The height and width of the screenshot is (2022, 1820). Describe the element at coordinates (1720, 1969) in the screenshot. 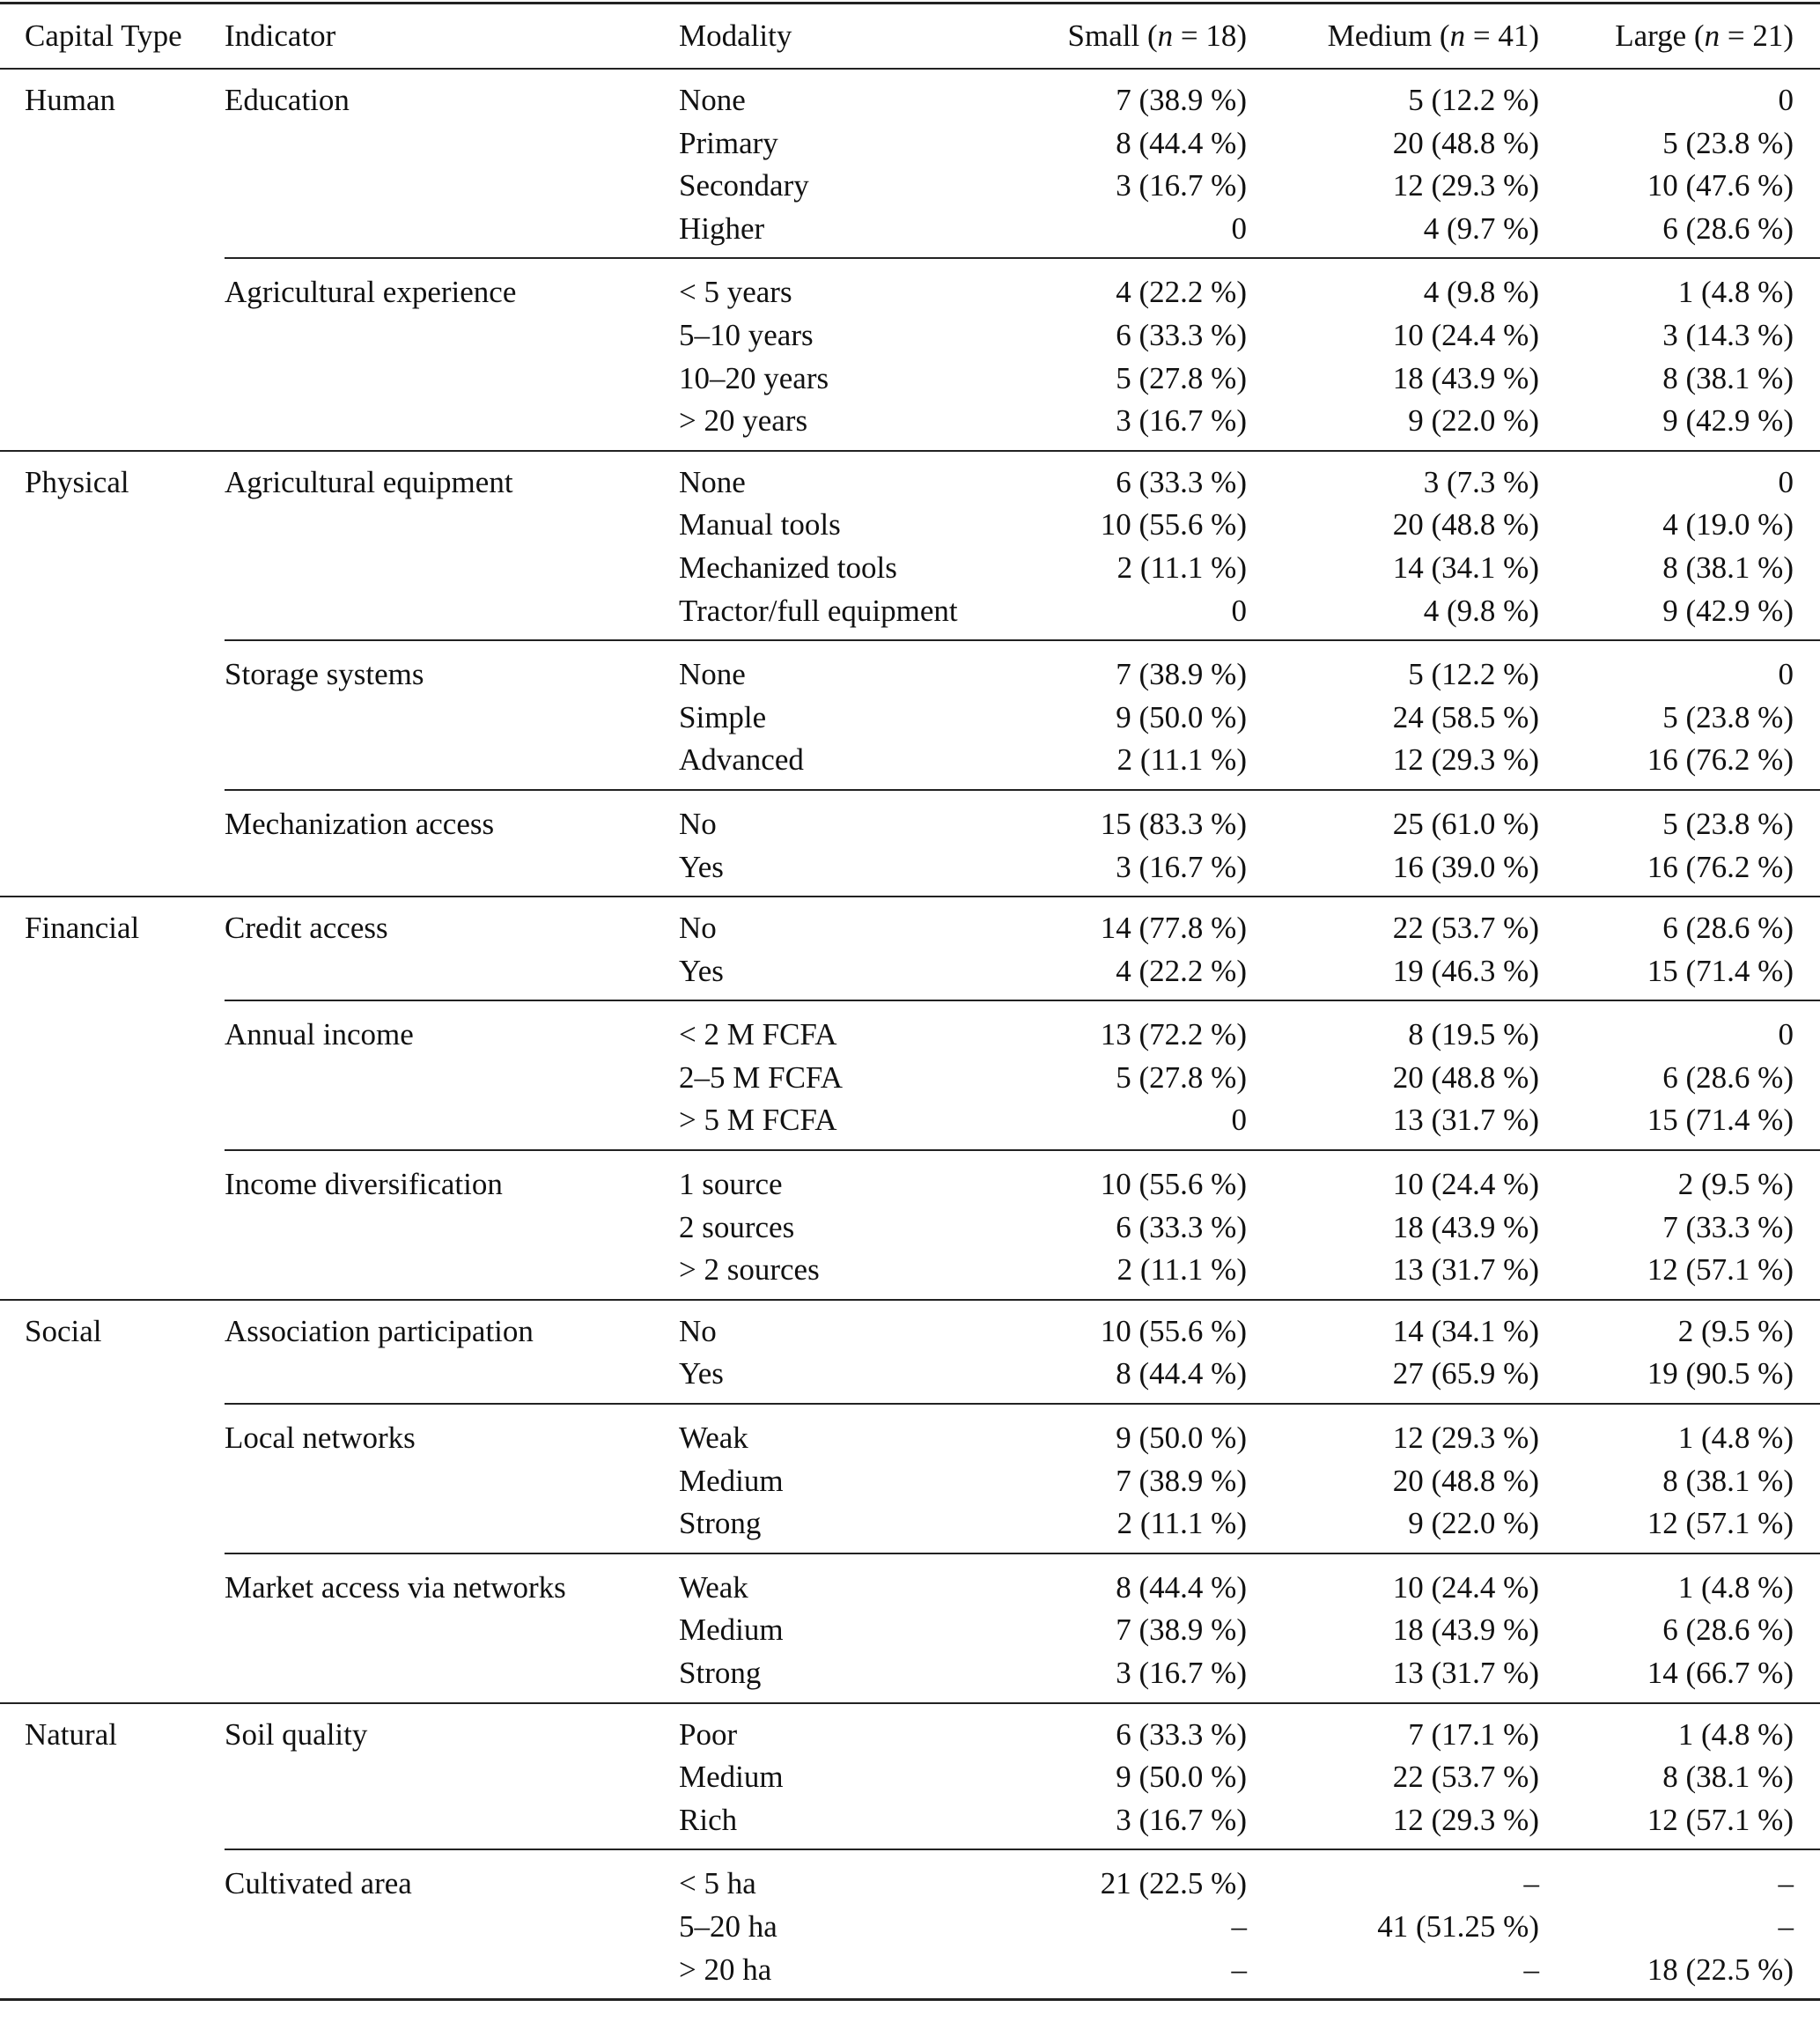

I see `large-cell: 18 (22.5 %)` at that location.